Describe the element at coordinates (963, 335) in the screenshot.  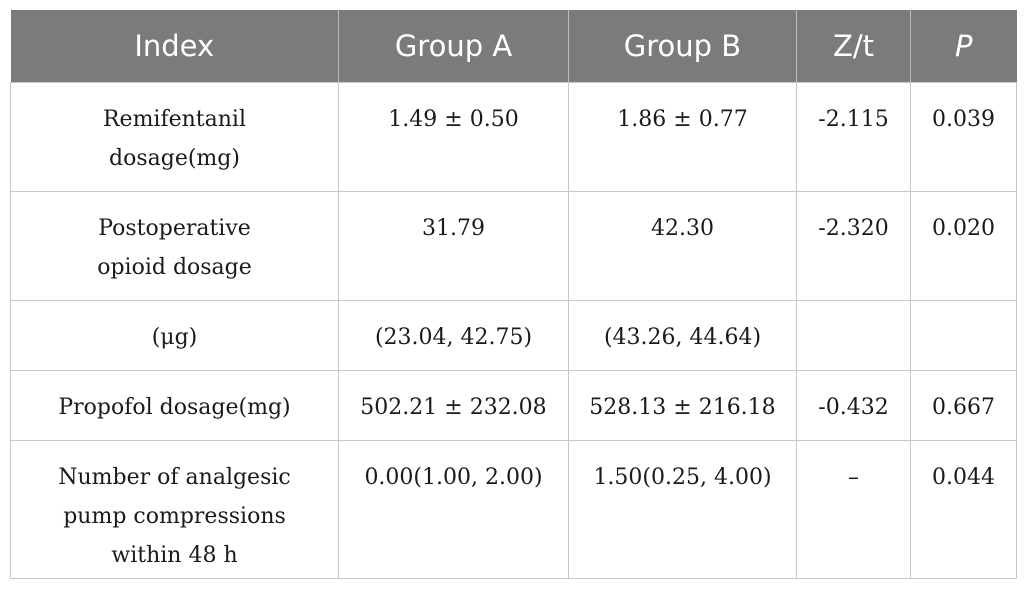
I see `row-p-cell` at that location.